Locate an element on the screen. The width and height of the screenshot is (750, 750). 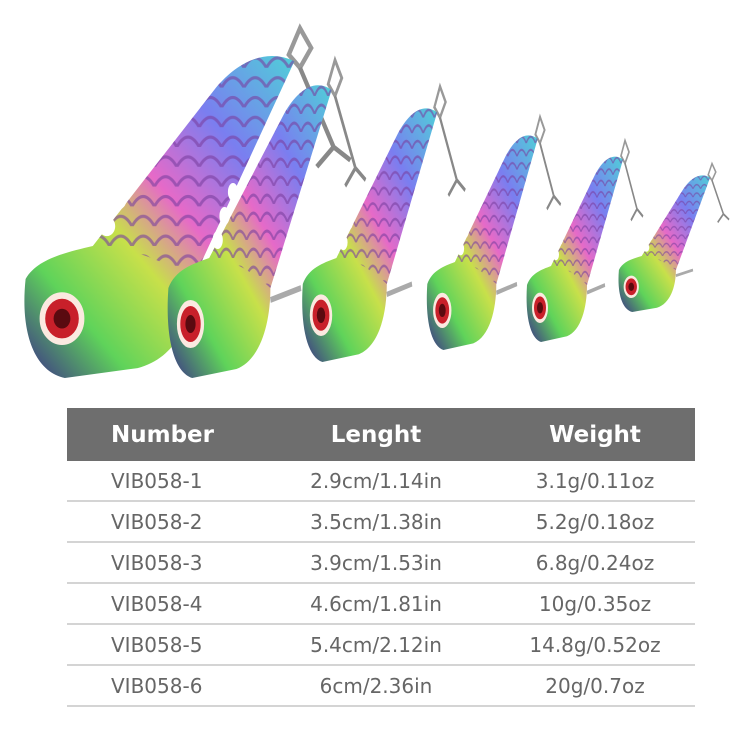
cell-number: VIB058-2 is located at coordinates (157, 521).